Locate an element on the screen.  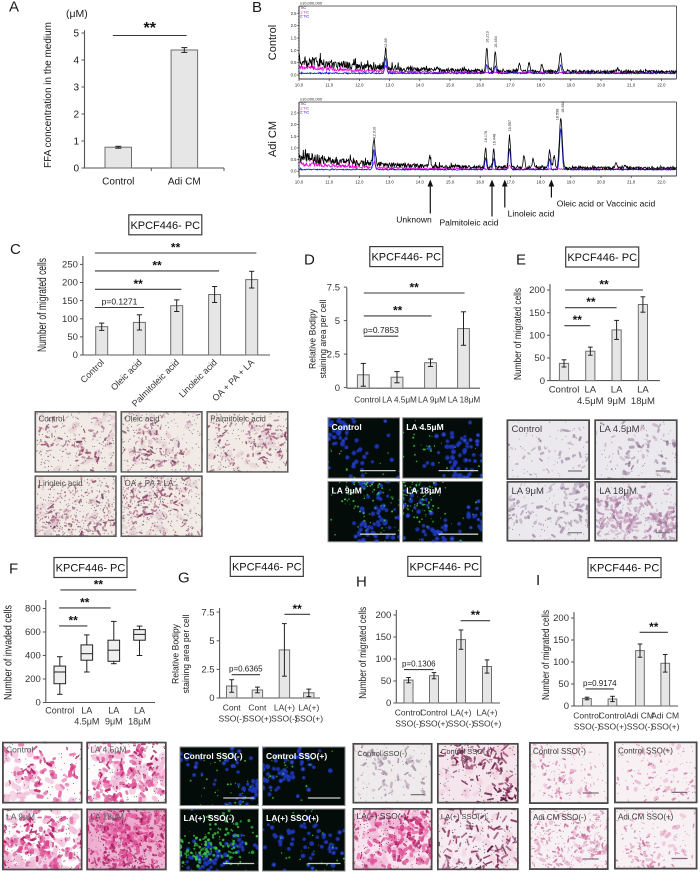
svg-text: LA 18μM is located at coordinates (618, 491).